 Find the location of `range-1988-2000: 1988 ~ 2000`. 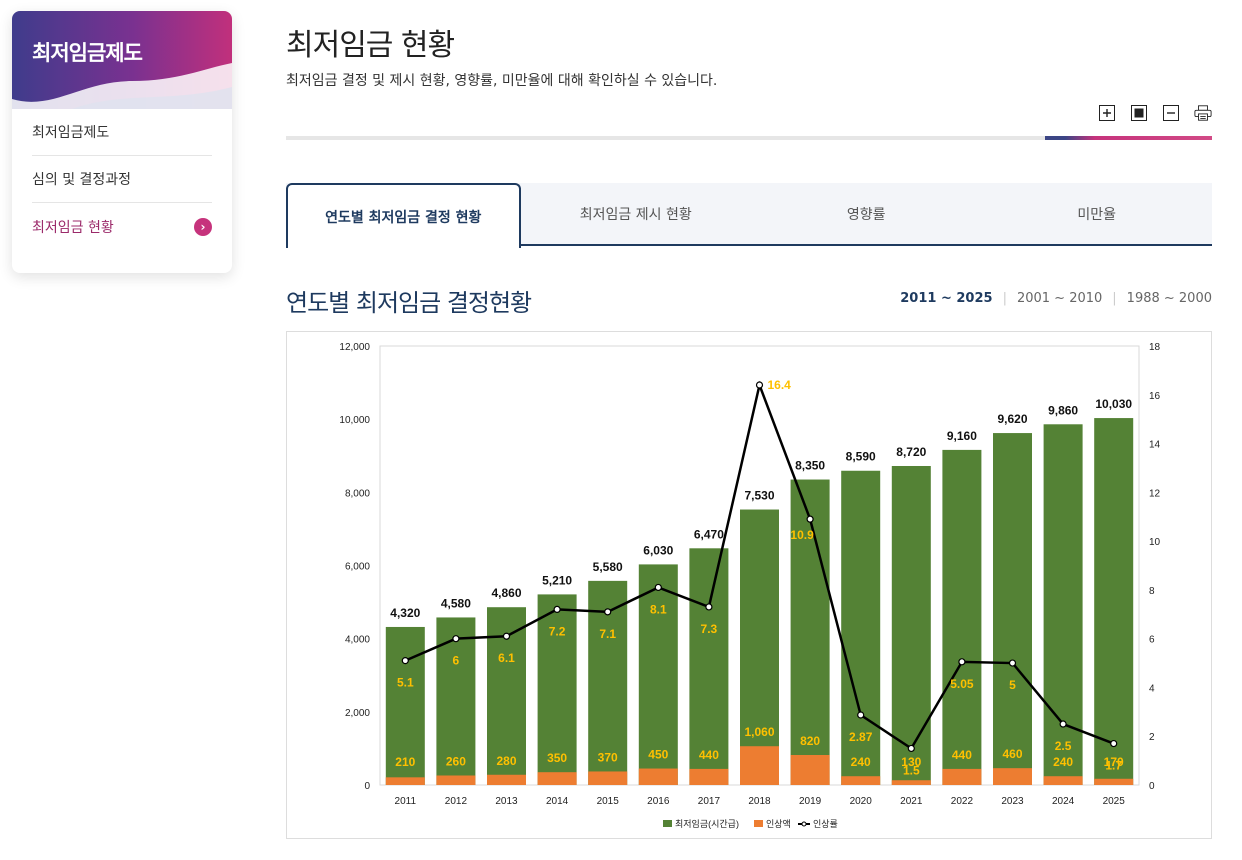

range-1988-2000: 1988 ~ 2000 is located at coordinates (1169, 298).